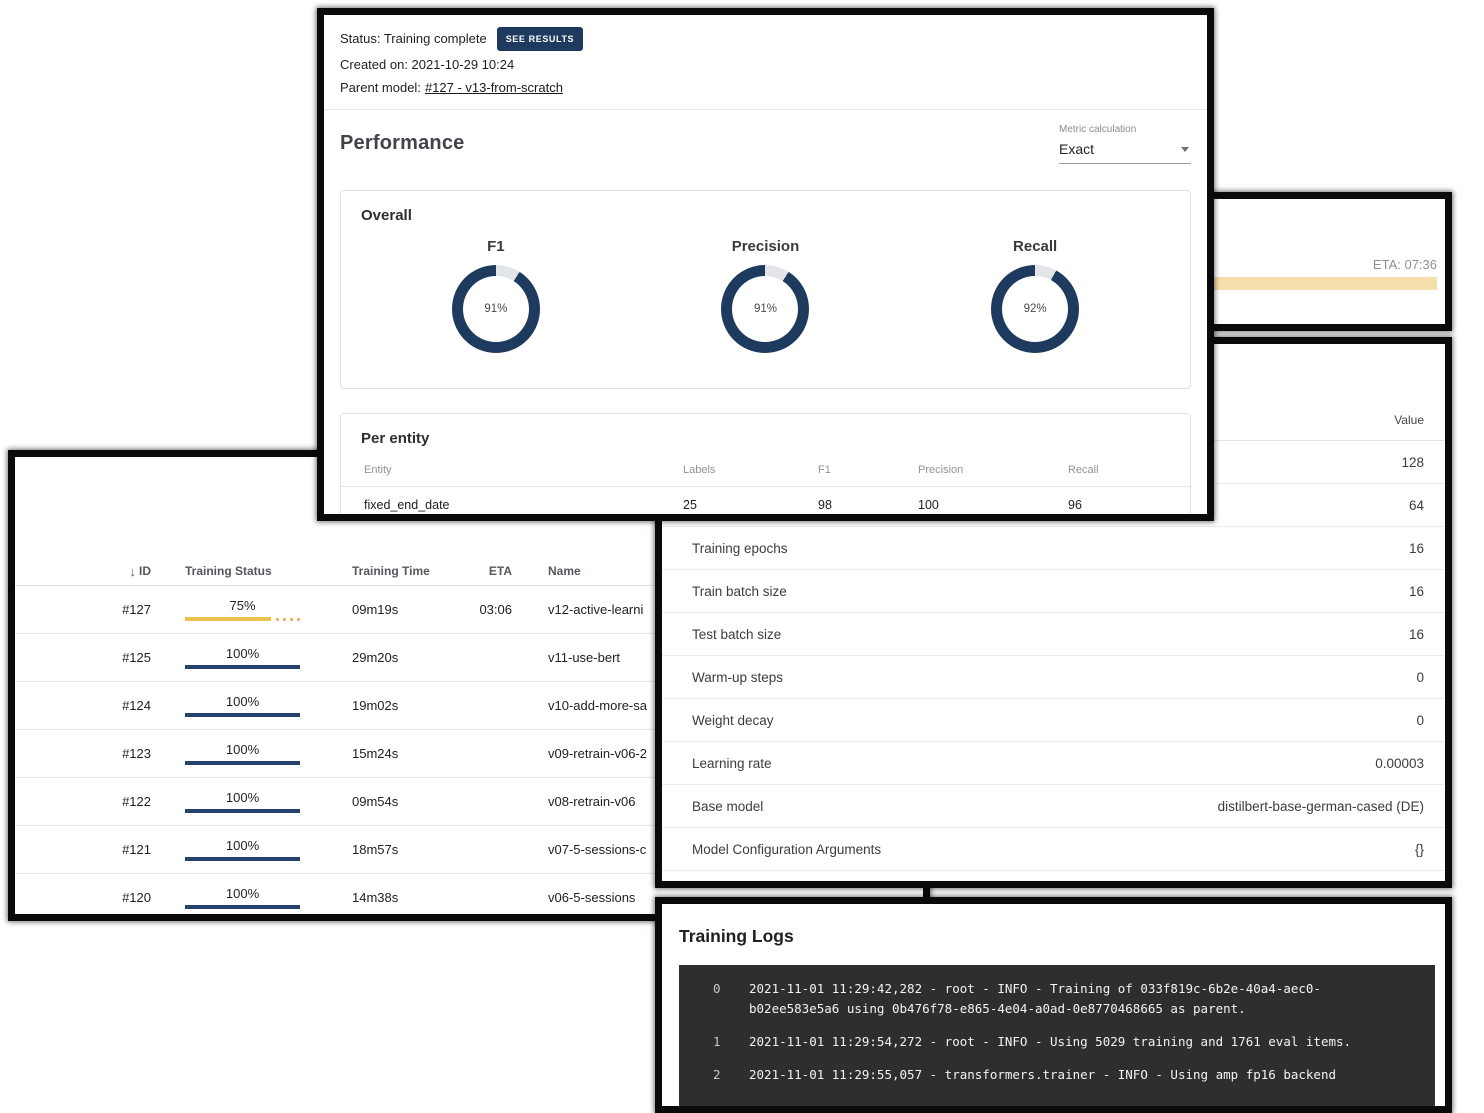  I want to click on run-name: v09-retrain-v06-2, so click(597, 753).